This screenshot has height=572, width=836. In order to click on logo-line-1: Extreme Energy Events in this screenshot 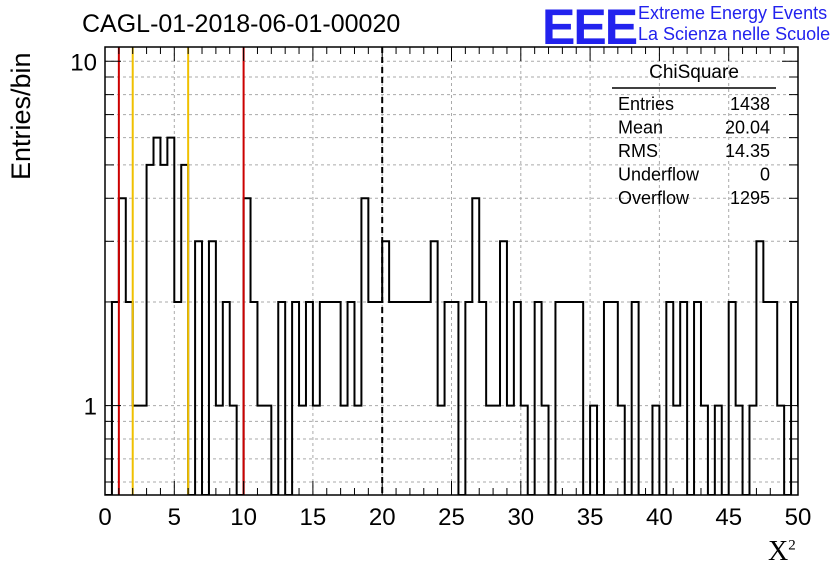, I will do `click(733, 13)`.